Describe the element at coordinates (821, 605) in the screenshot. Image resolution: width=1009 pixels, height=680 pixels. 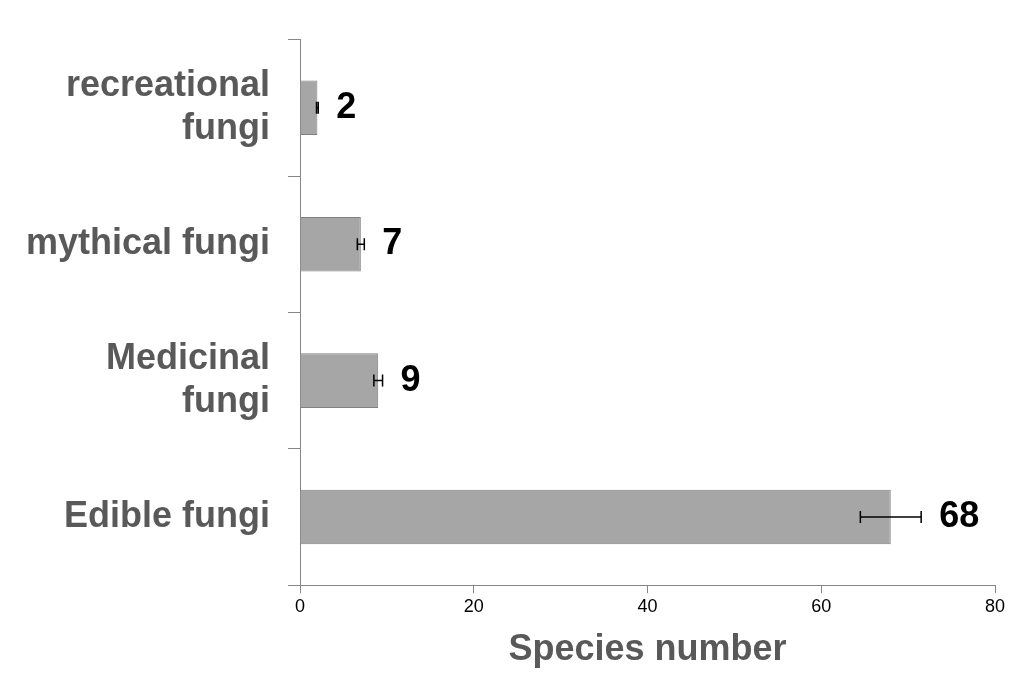
I see `x-tick-label: 60` at that location.